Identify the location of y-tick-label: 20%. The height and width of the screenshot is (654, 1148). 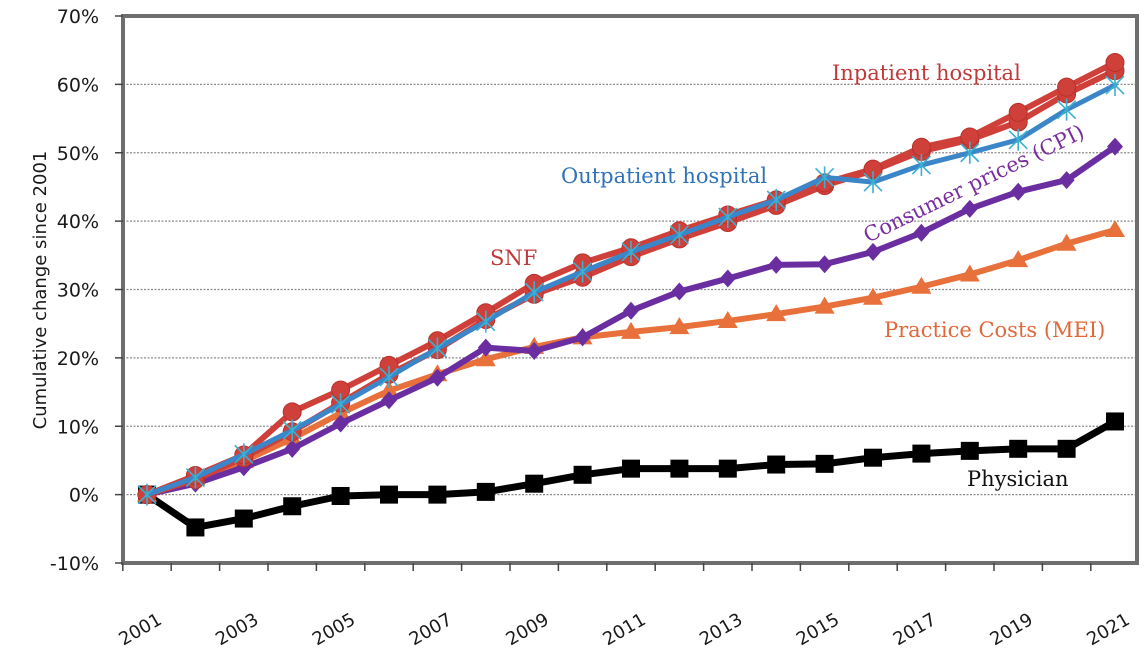
(78, 359).